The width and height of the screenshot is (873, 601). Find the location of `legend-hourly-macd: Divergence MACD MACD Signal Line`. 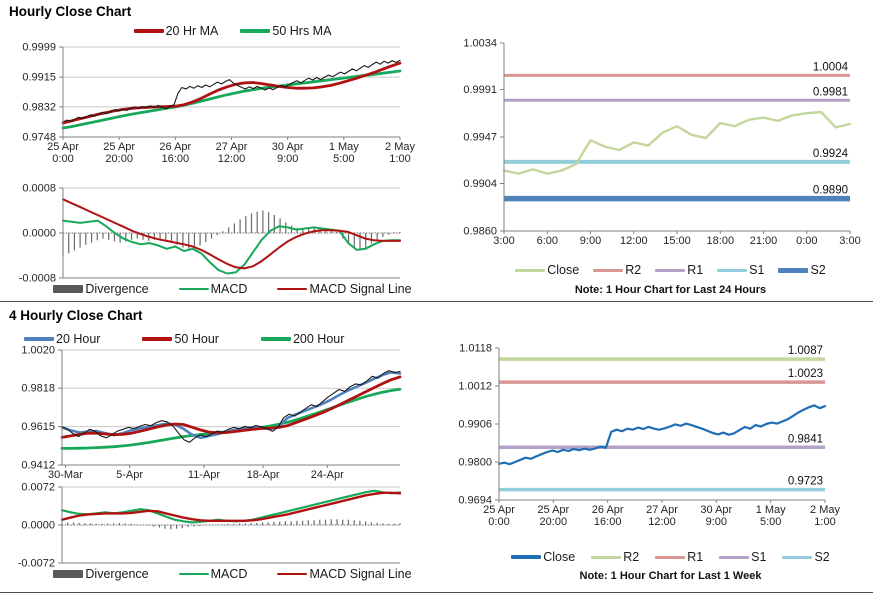

legend-hourly-macd: Divergence MACD MACD Signal Line is located at coordinates (232, 289).